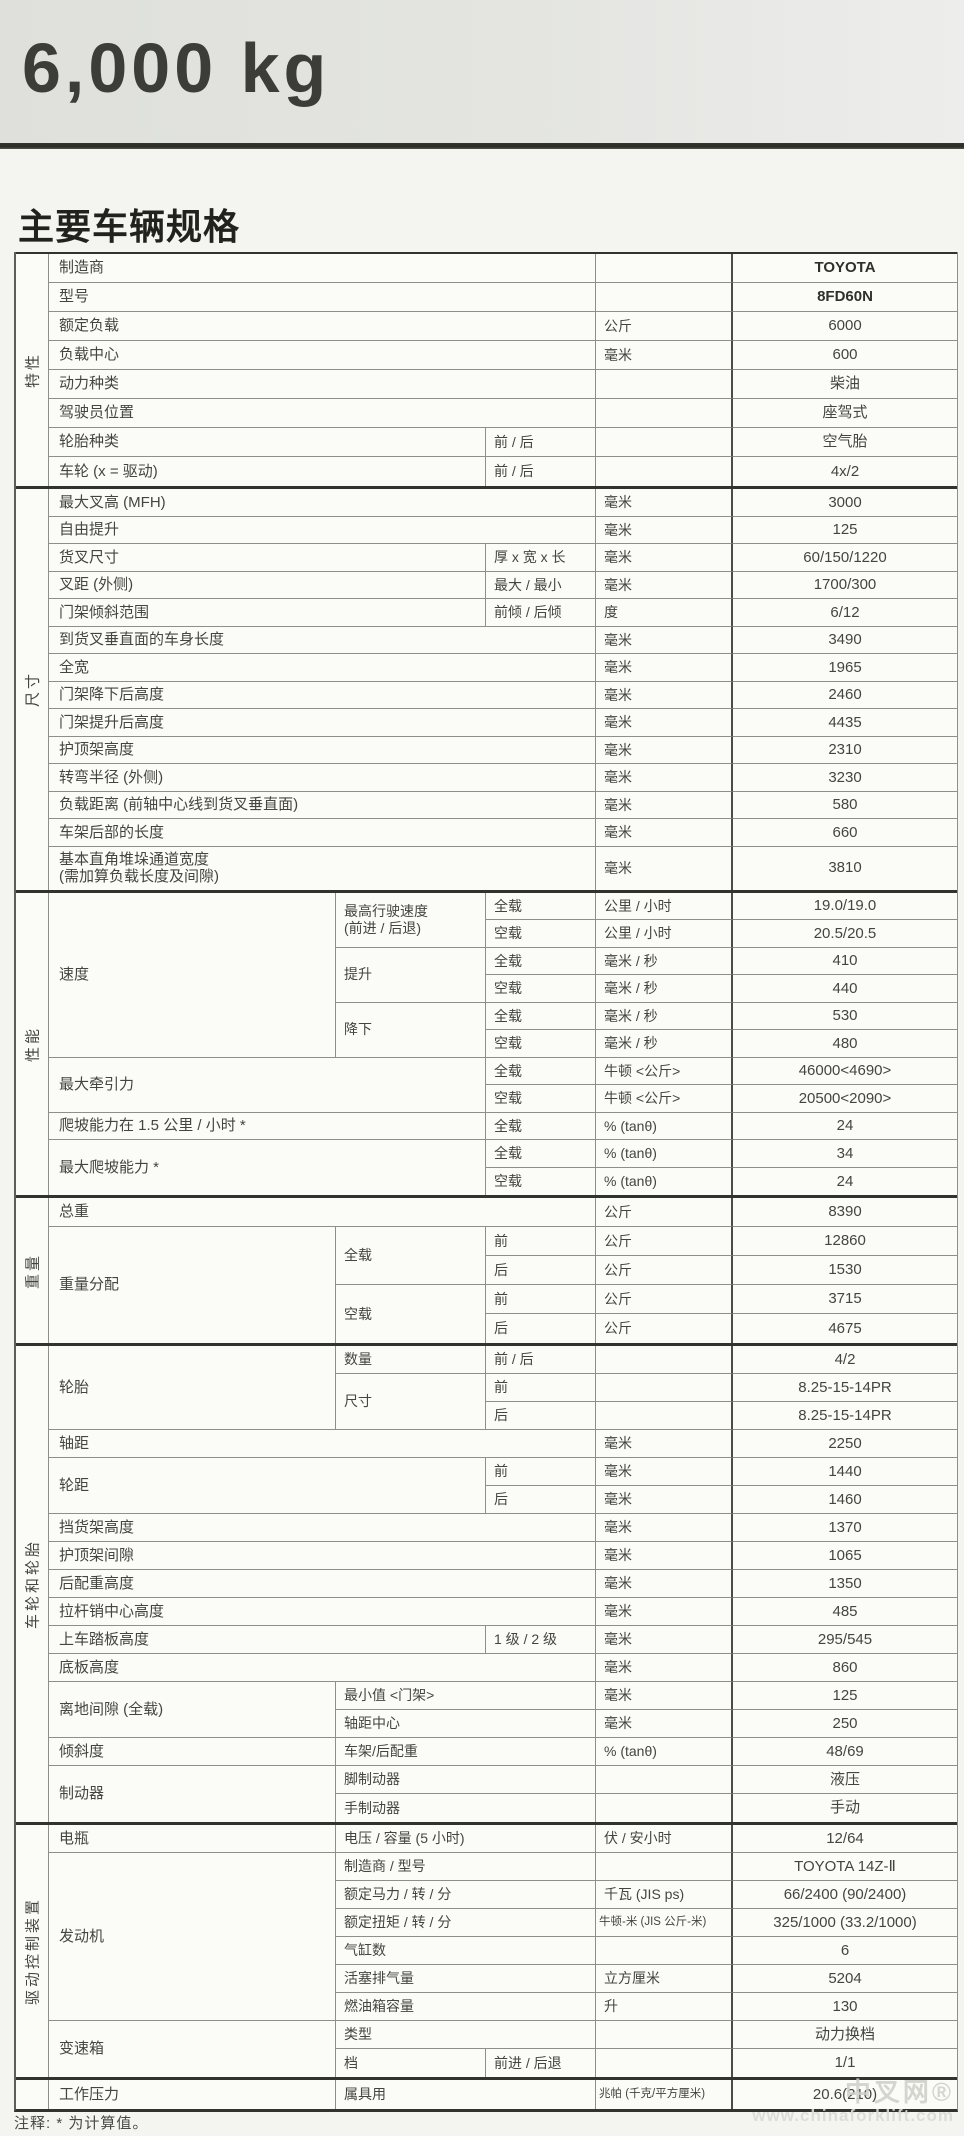 This screenshot has width=964, height=2136. I want to click on spec-value-cell: 600, so click(845, 355).